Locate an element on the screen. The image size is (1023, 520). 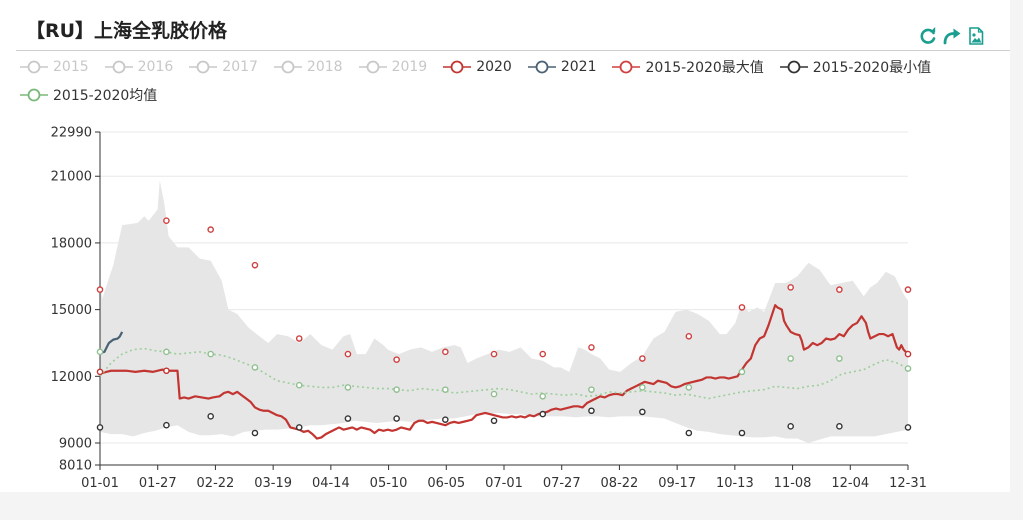
legend-item-6: 2021 is located at coordinates (562, 67).